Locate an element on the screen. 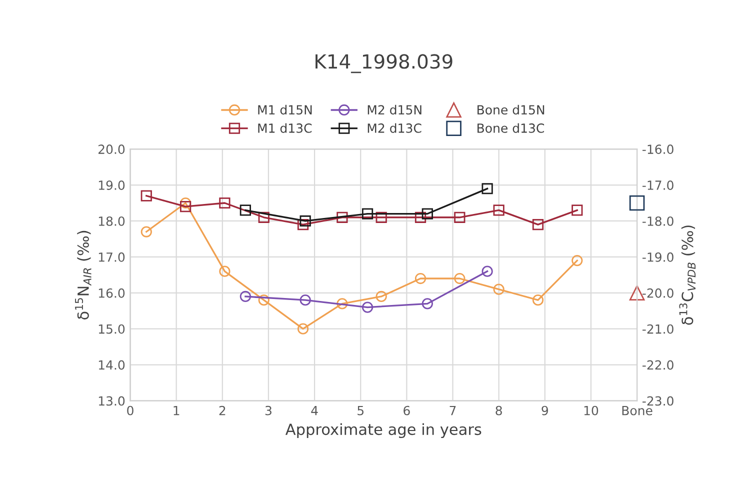  y-tick-label: 18.0 is located at coordinates (111, 221).